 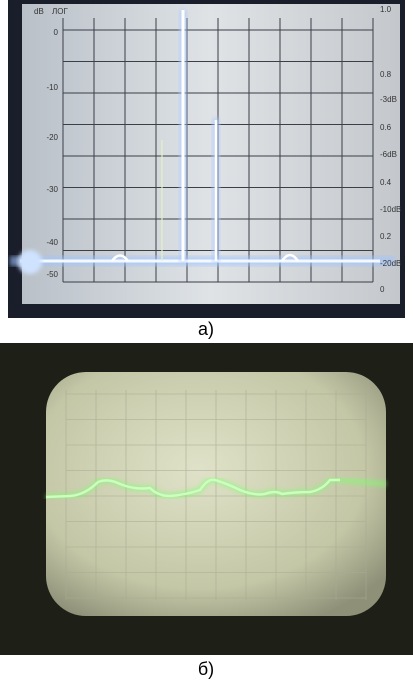 I want to click on right-scale-label: 0.4, so click(x=386, y=182).